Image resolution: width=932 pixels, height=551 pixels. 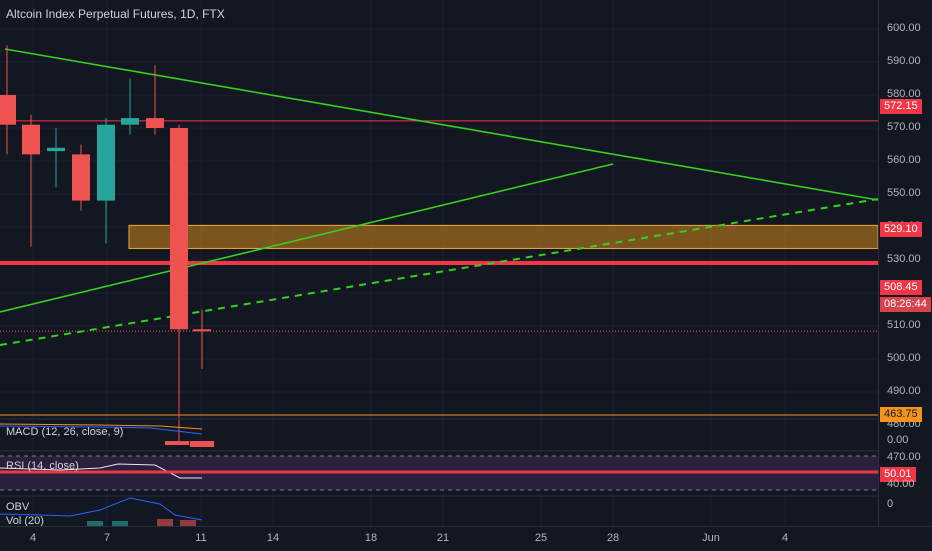 I want to click on resistance-badge: 572.15, so click(x=901, y=106).